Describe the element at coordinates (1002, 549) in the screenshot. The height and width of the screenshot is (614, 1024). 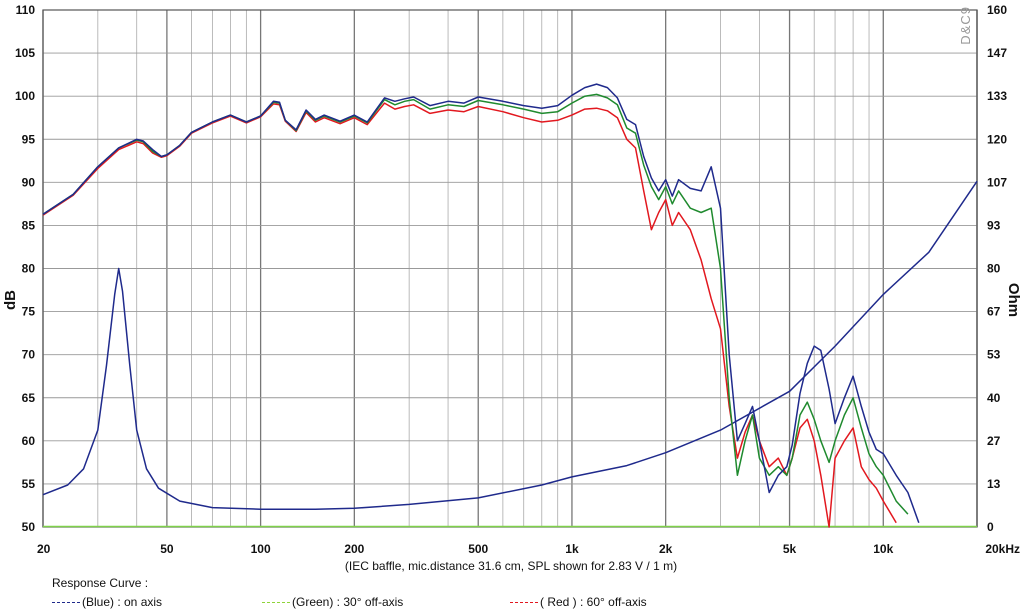
I see `x-tick-label: 20kHz` at that location.